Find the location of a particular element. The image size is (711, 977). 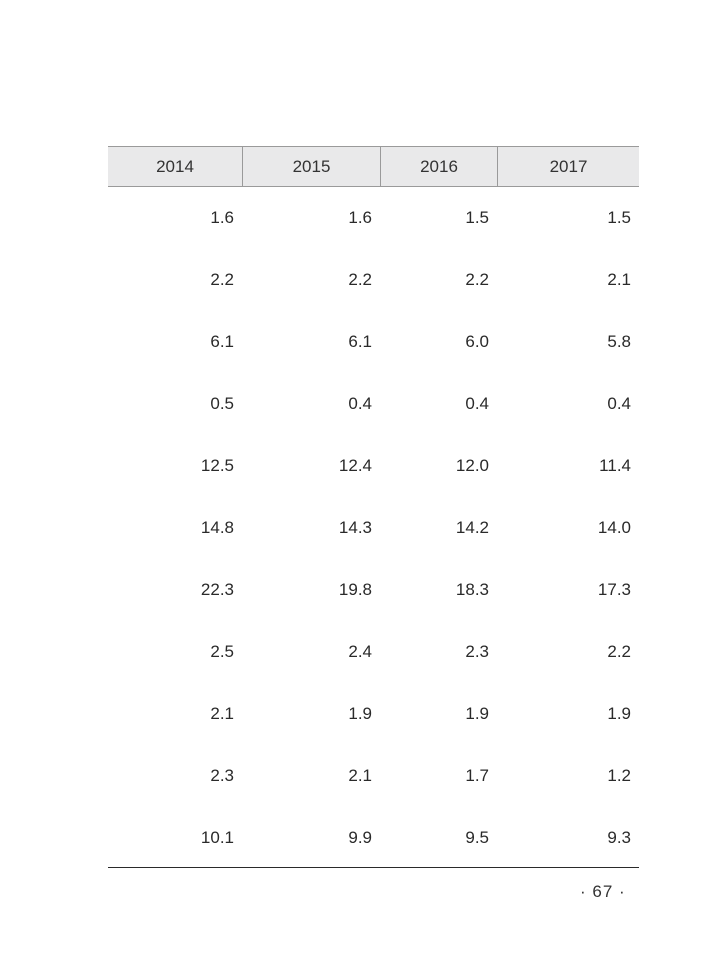

table-cell: 12.4 is located at coordinates (355, 465).